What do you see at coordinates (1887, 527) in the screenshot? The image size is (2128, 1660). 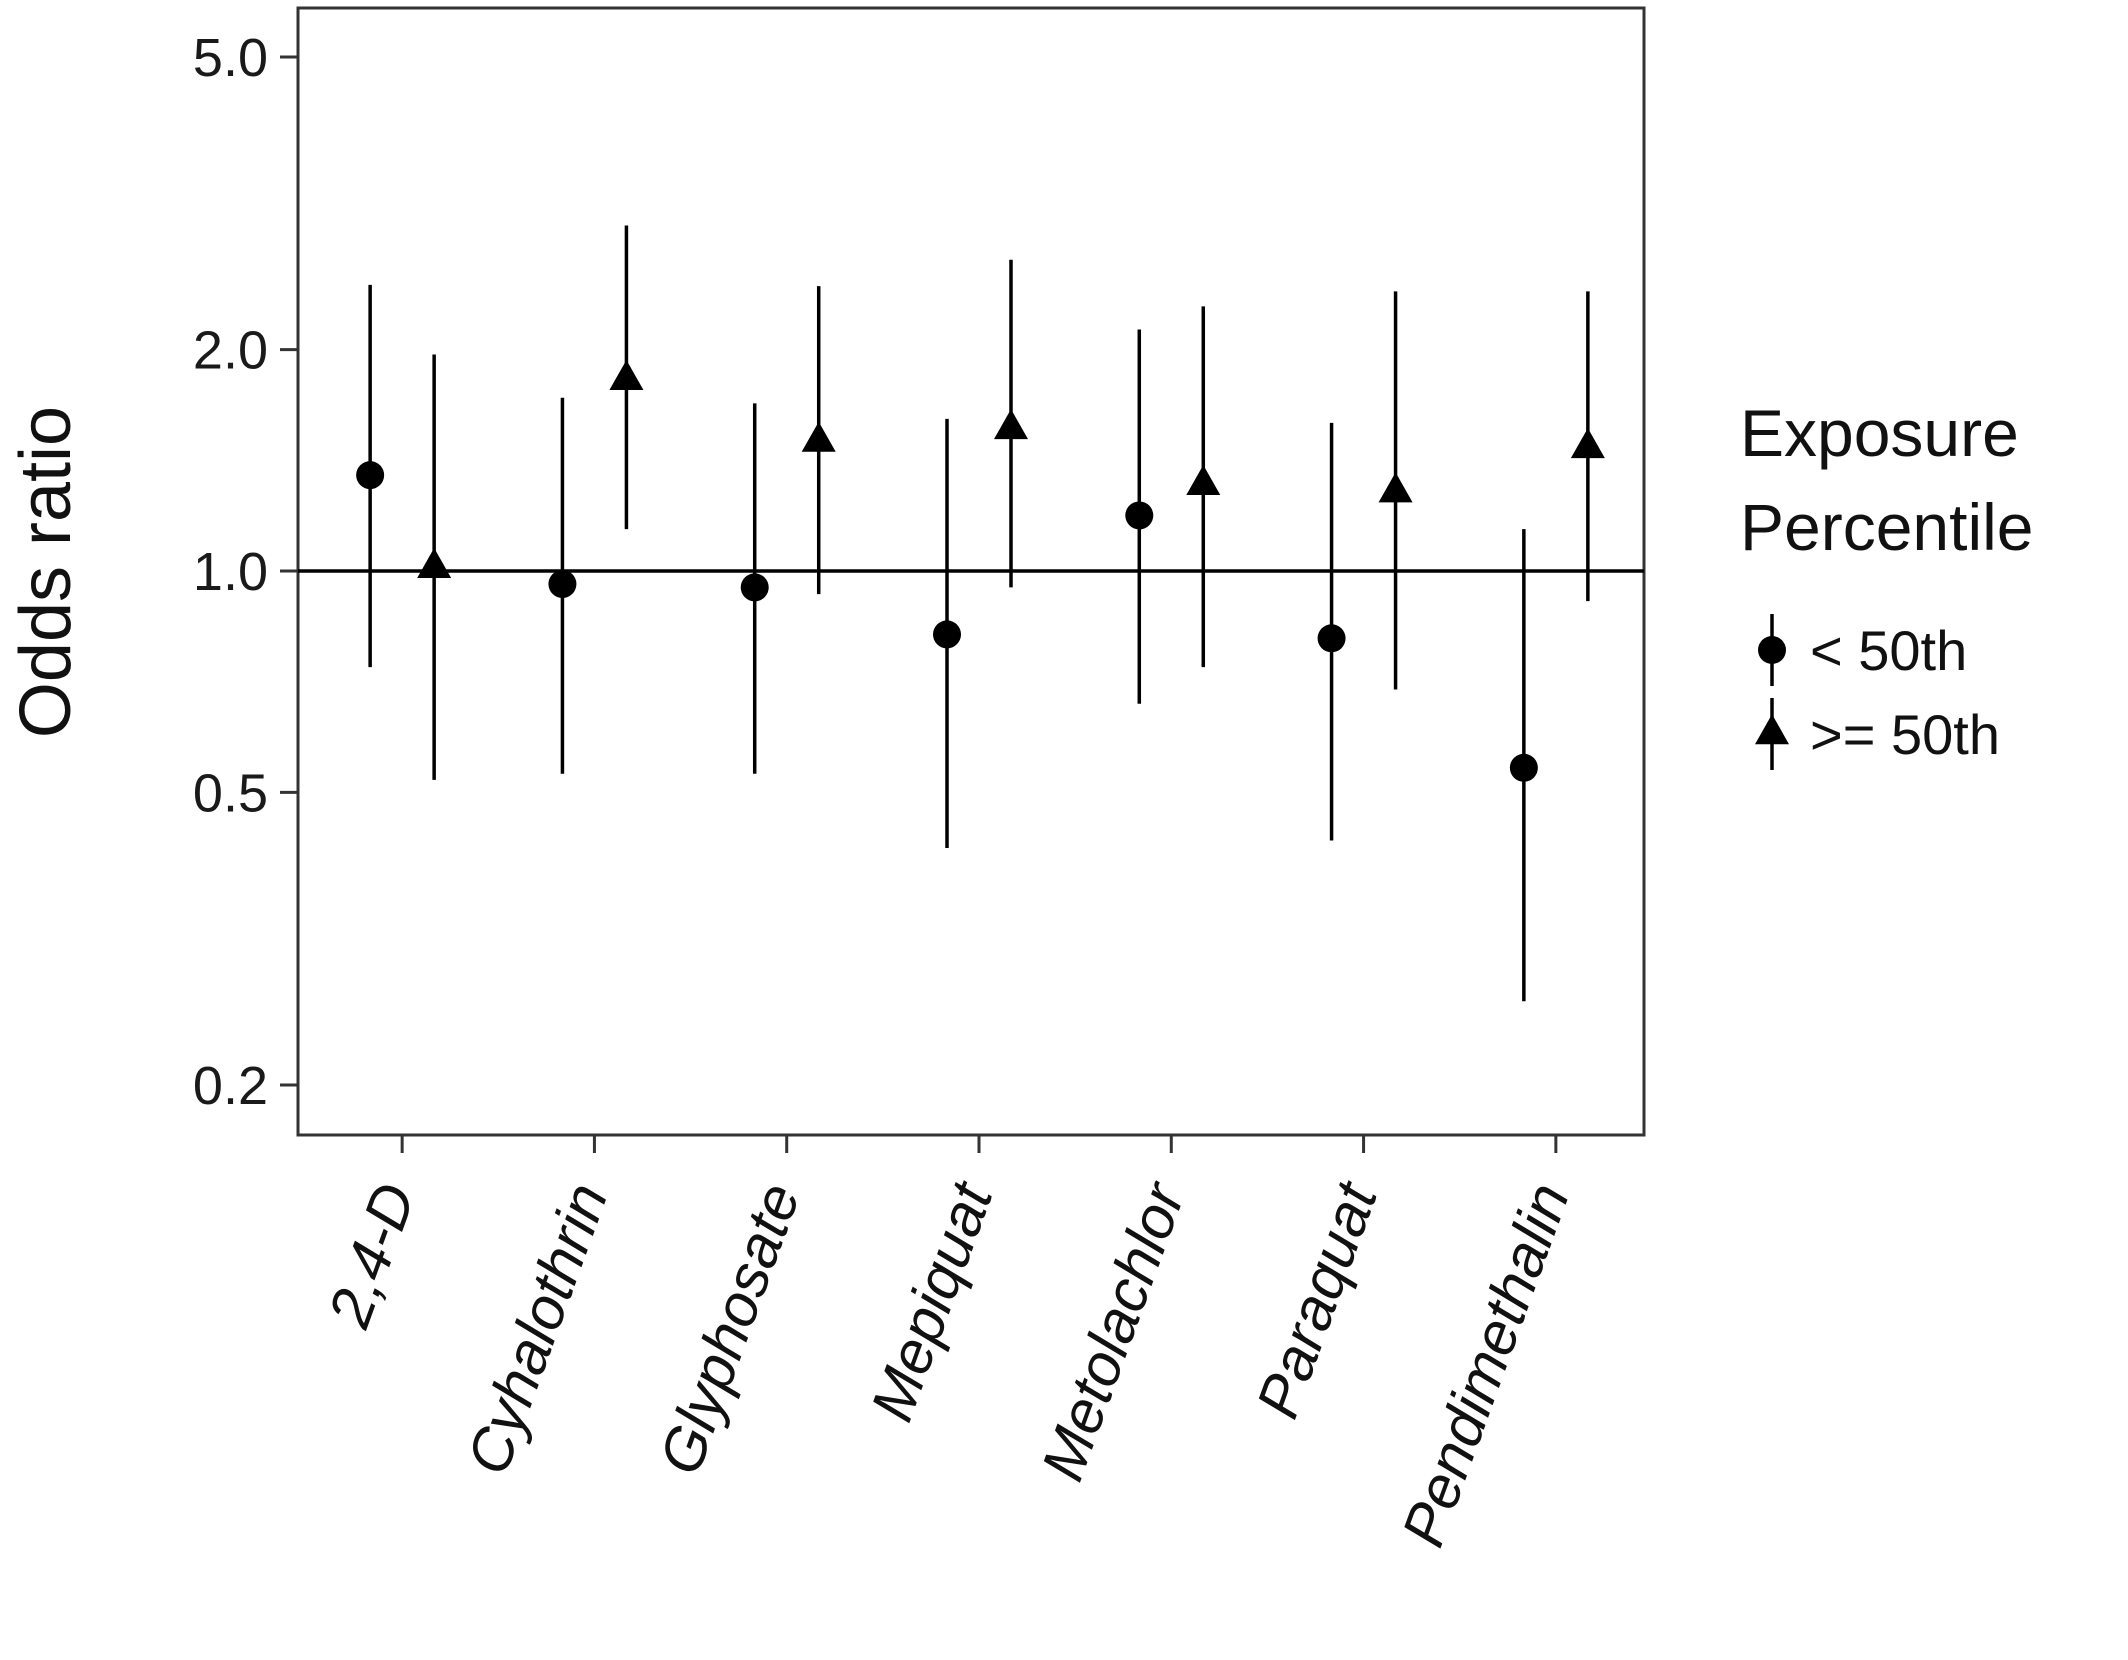 I see `legend-title-line-2: Percentile` at bounding box center [1887, 527].